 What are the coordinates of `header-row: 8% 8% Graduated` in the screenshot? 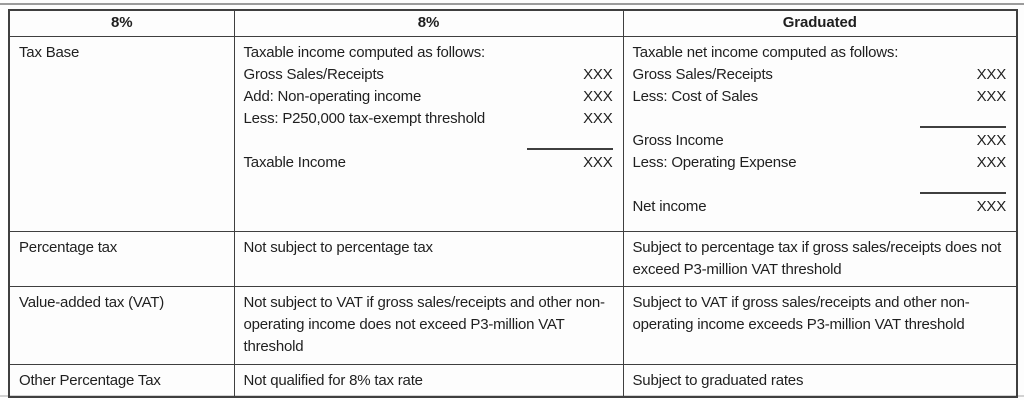 It's located at (513, 23).